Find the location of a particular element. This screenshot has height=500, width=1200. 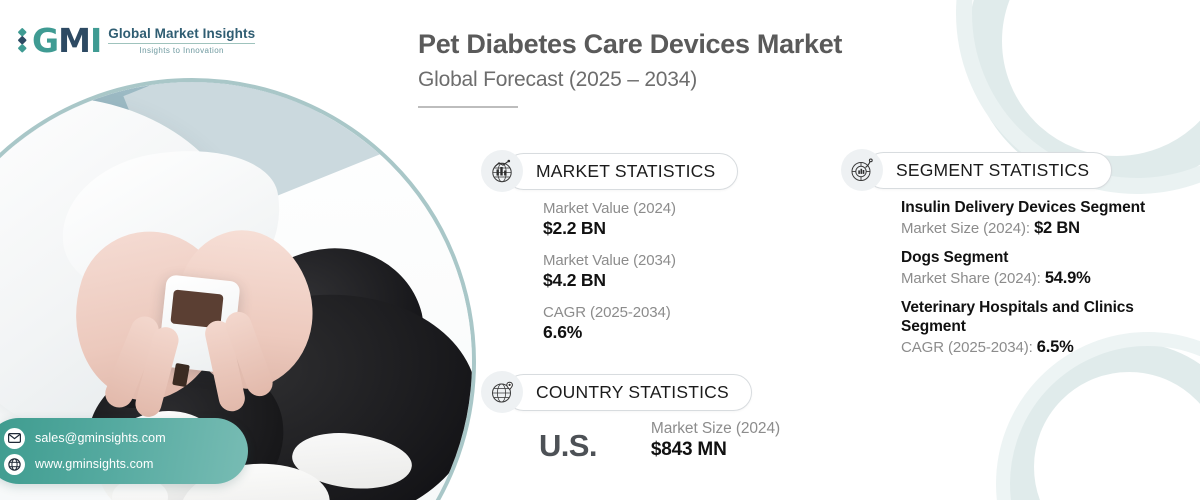

market-statistics-header: MARKET STATISTICS is located at coordinates (610, 171).